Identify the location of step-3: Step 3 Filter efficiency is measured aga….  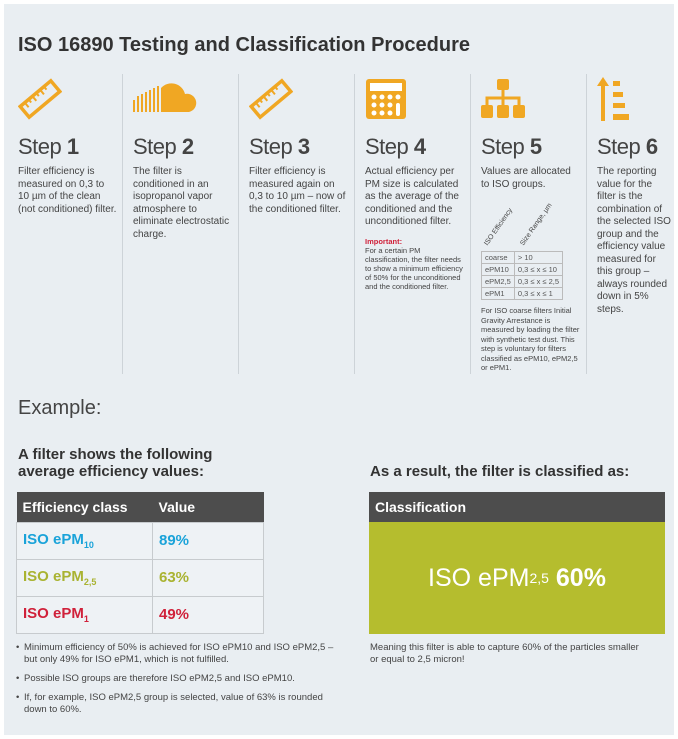
(296, 224).